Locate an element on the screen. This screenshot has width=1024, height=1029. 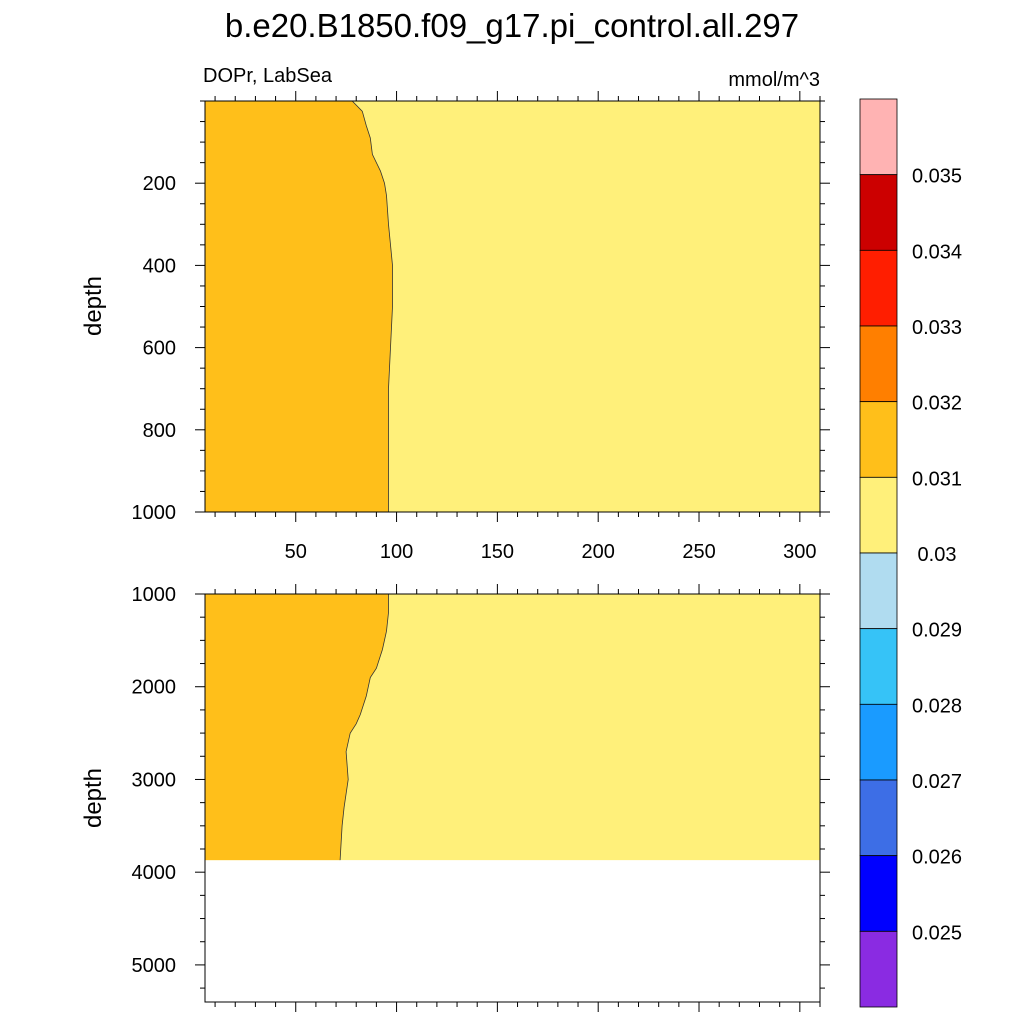
x-tick-label: 50 is located at coordinates (296, 552).